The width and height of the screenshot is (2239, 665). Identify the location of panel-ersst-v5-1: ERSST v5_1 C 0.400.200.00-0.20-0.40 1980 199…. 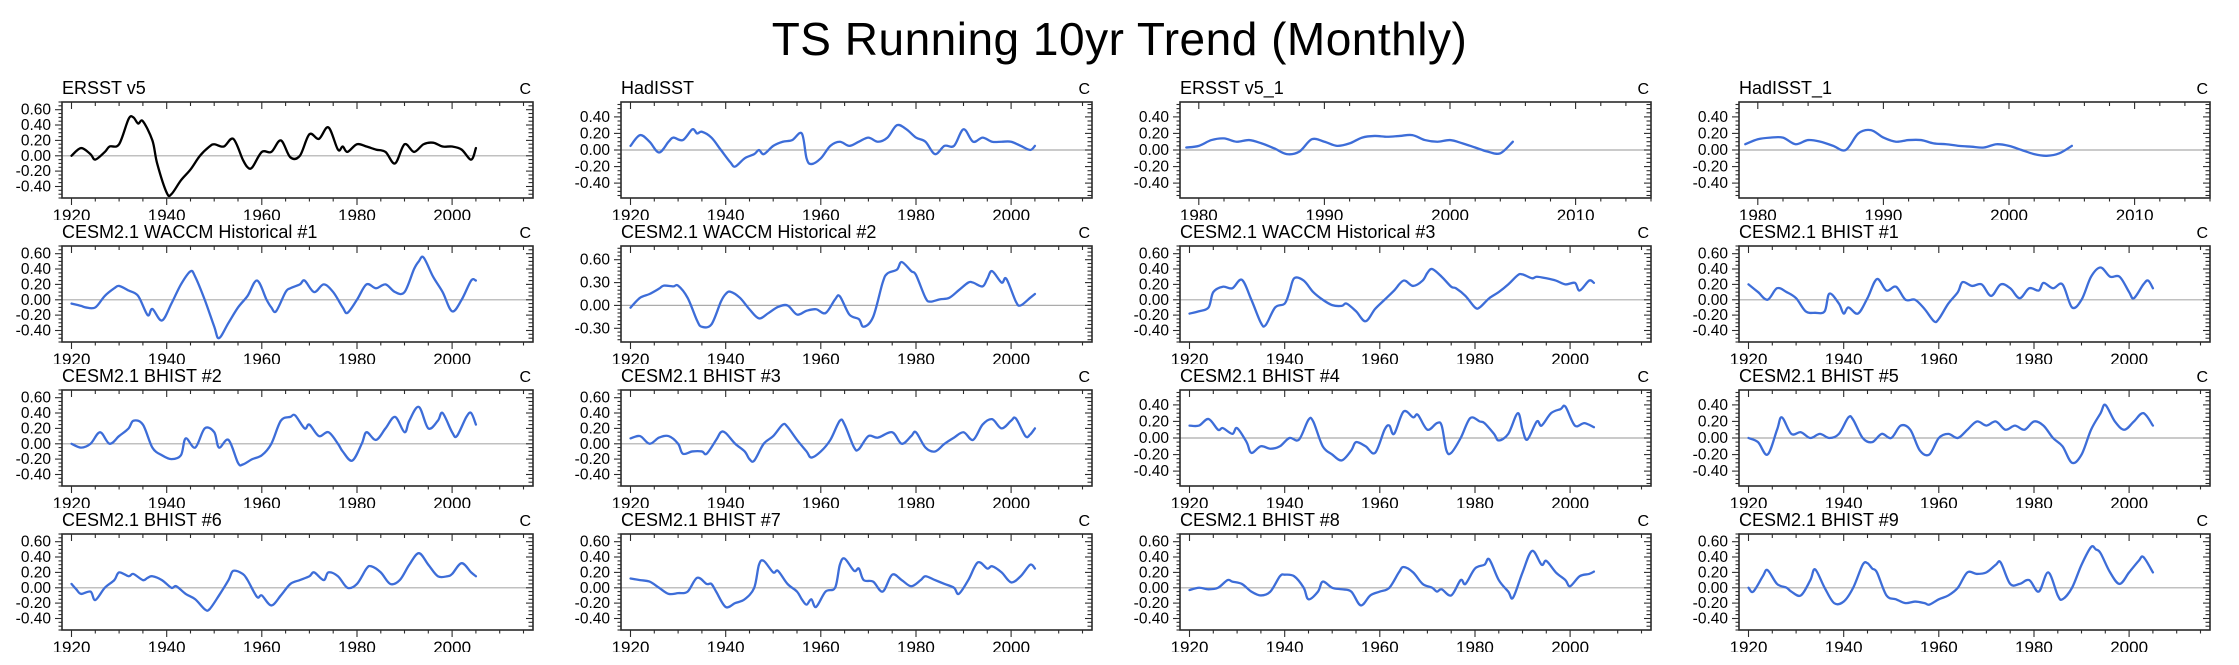
(1393, 149).